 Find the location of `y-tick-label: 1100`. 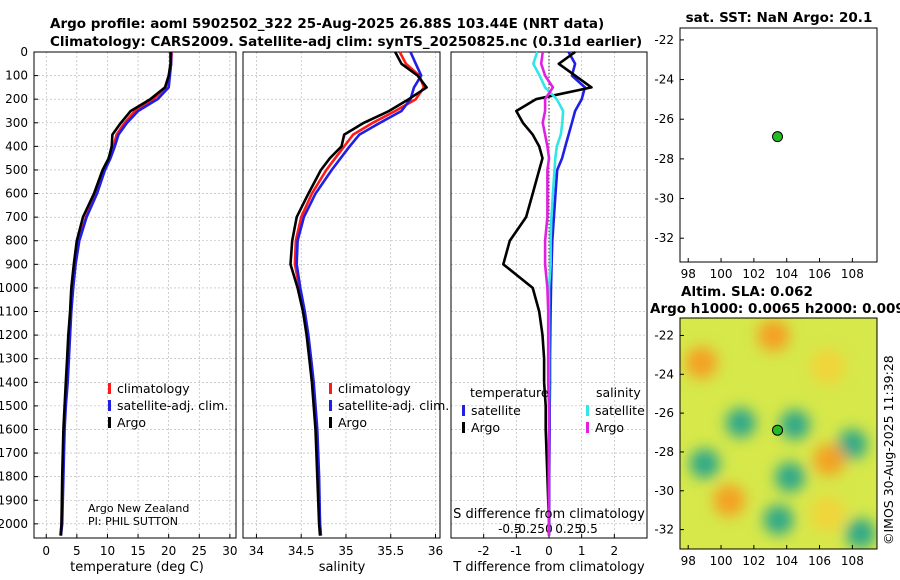

y-tick-label: 1100 is located at coordinates (14, 312).